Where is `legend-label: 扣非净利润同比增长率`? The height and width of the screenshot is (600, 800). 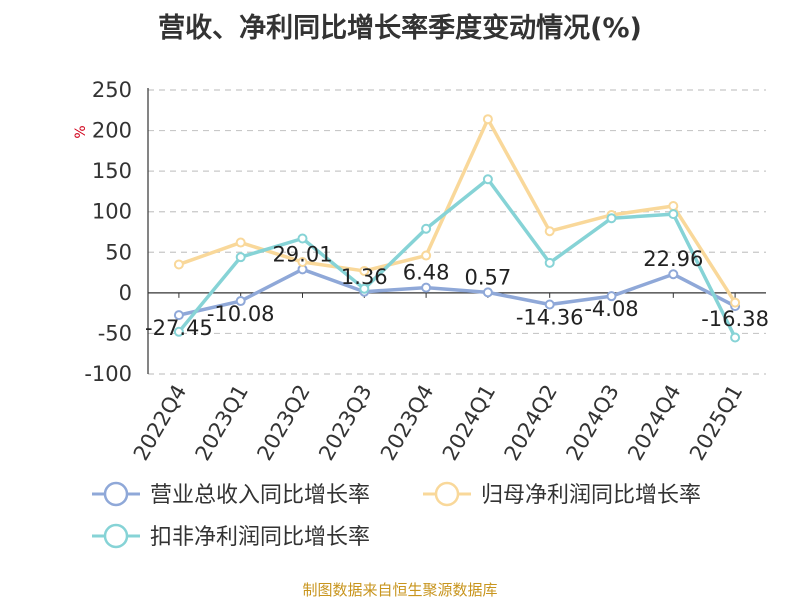 legend-label: 扣非净利润同比增长率 is located at coordinates (260, 537).